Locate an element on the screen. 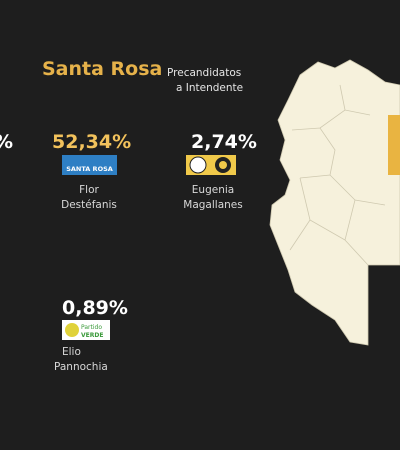  percentage: 2,74% is located at coordinates (224, 142).